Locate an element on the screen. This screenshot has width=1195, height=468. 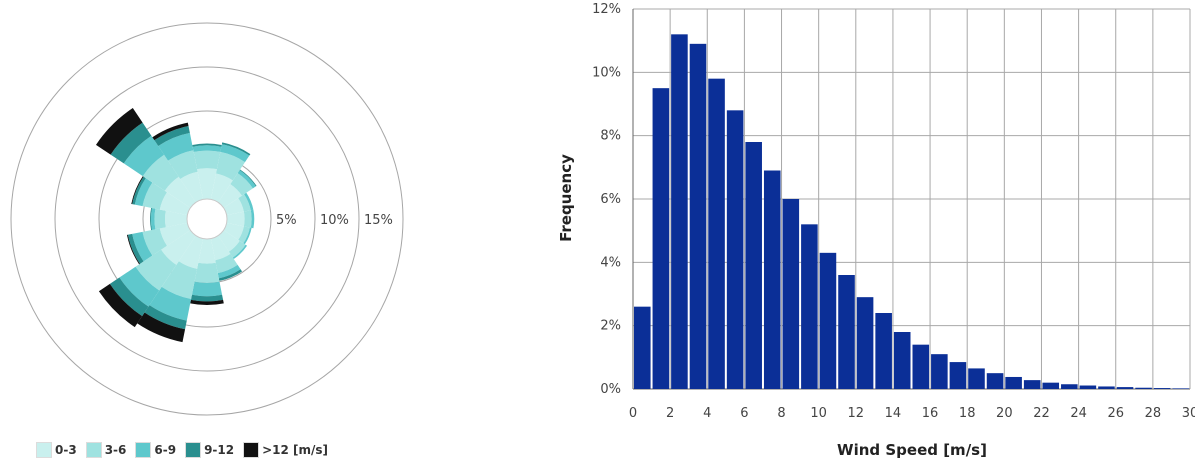
histogram-x-tick-label: 4 is located at coordinates (707, 413).